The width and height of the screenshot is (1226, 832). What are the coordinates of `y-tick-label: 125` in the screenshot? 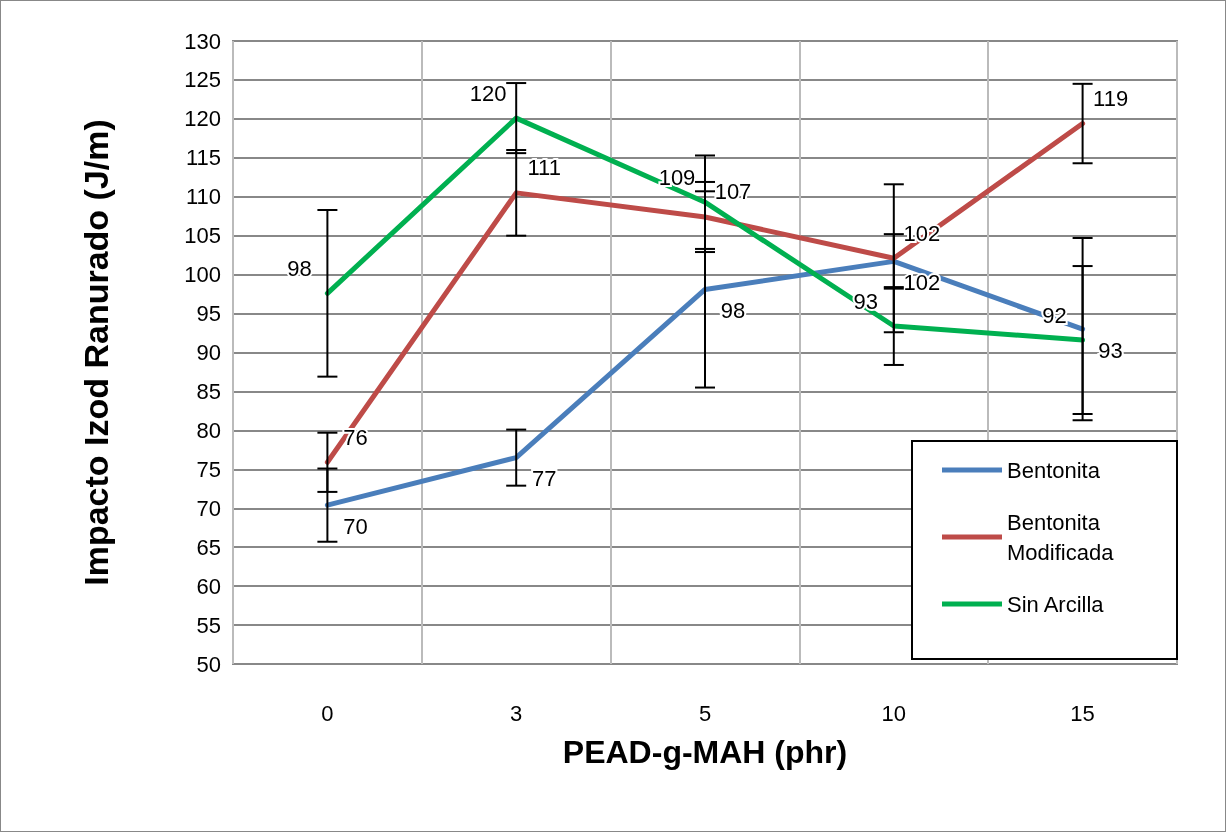 It's located at (202, 80).